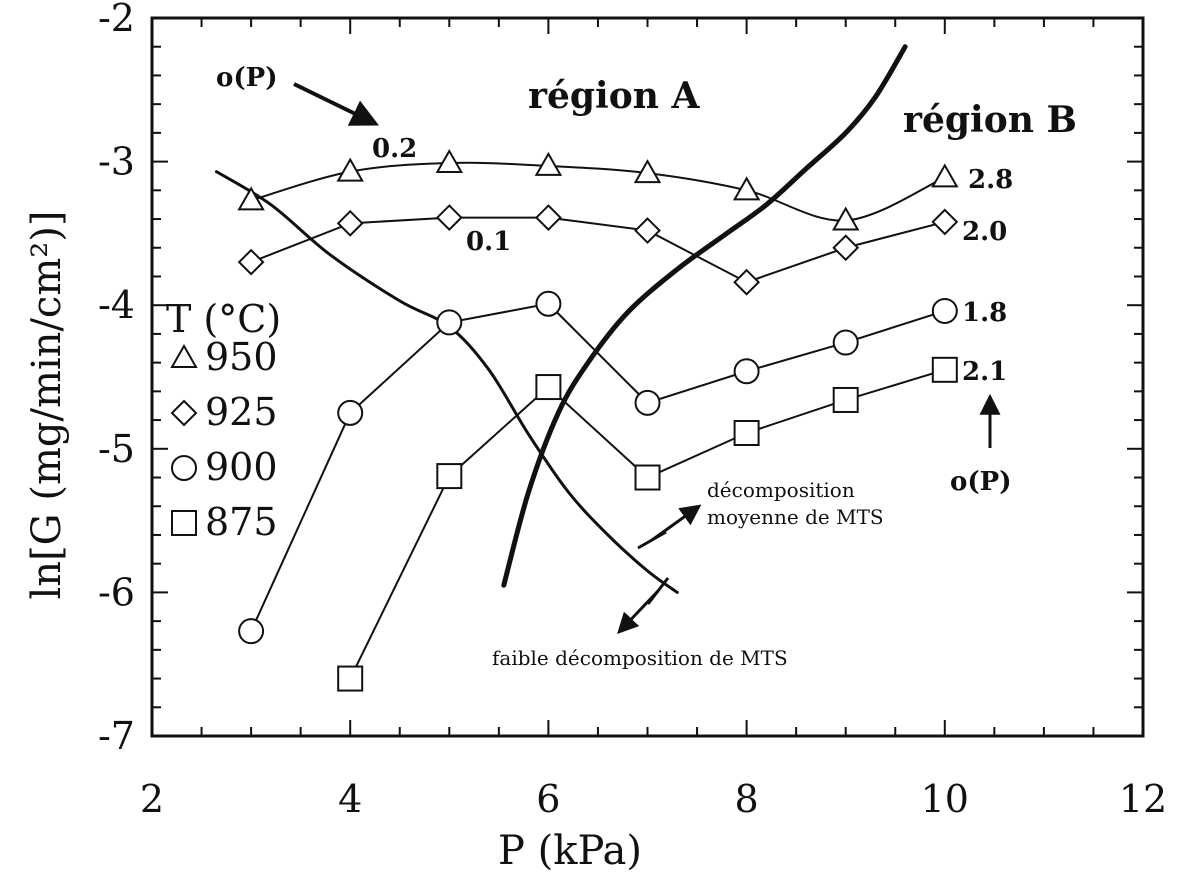 This screenshot has height=873, width=1189. I want to click on y-tick-label: -6, so click(116, 592).